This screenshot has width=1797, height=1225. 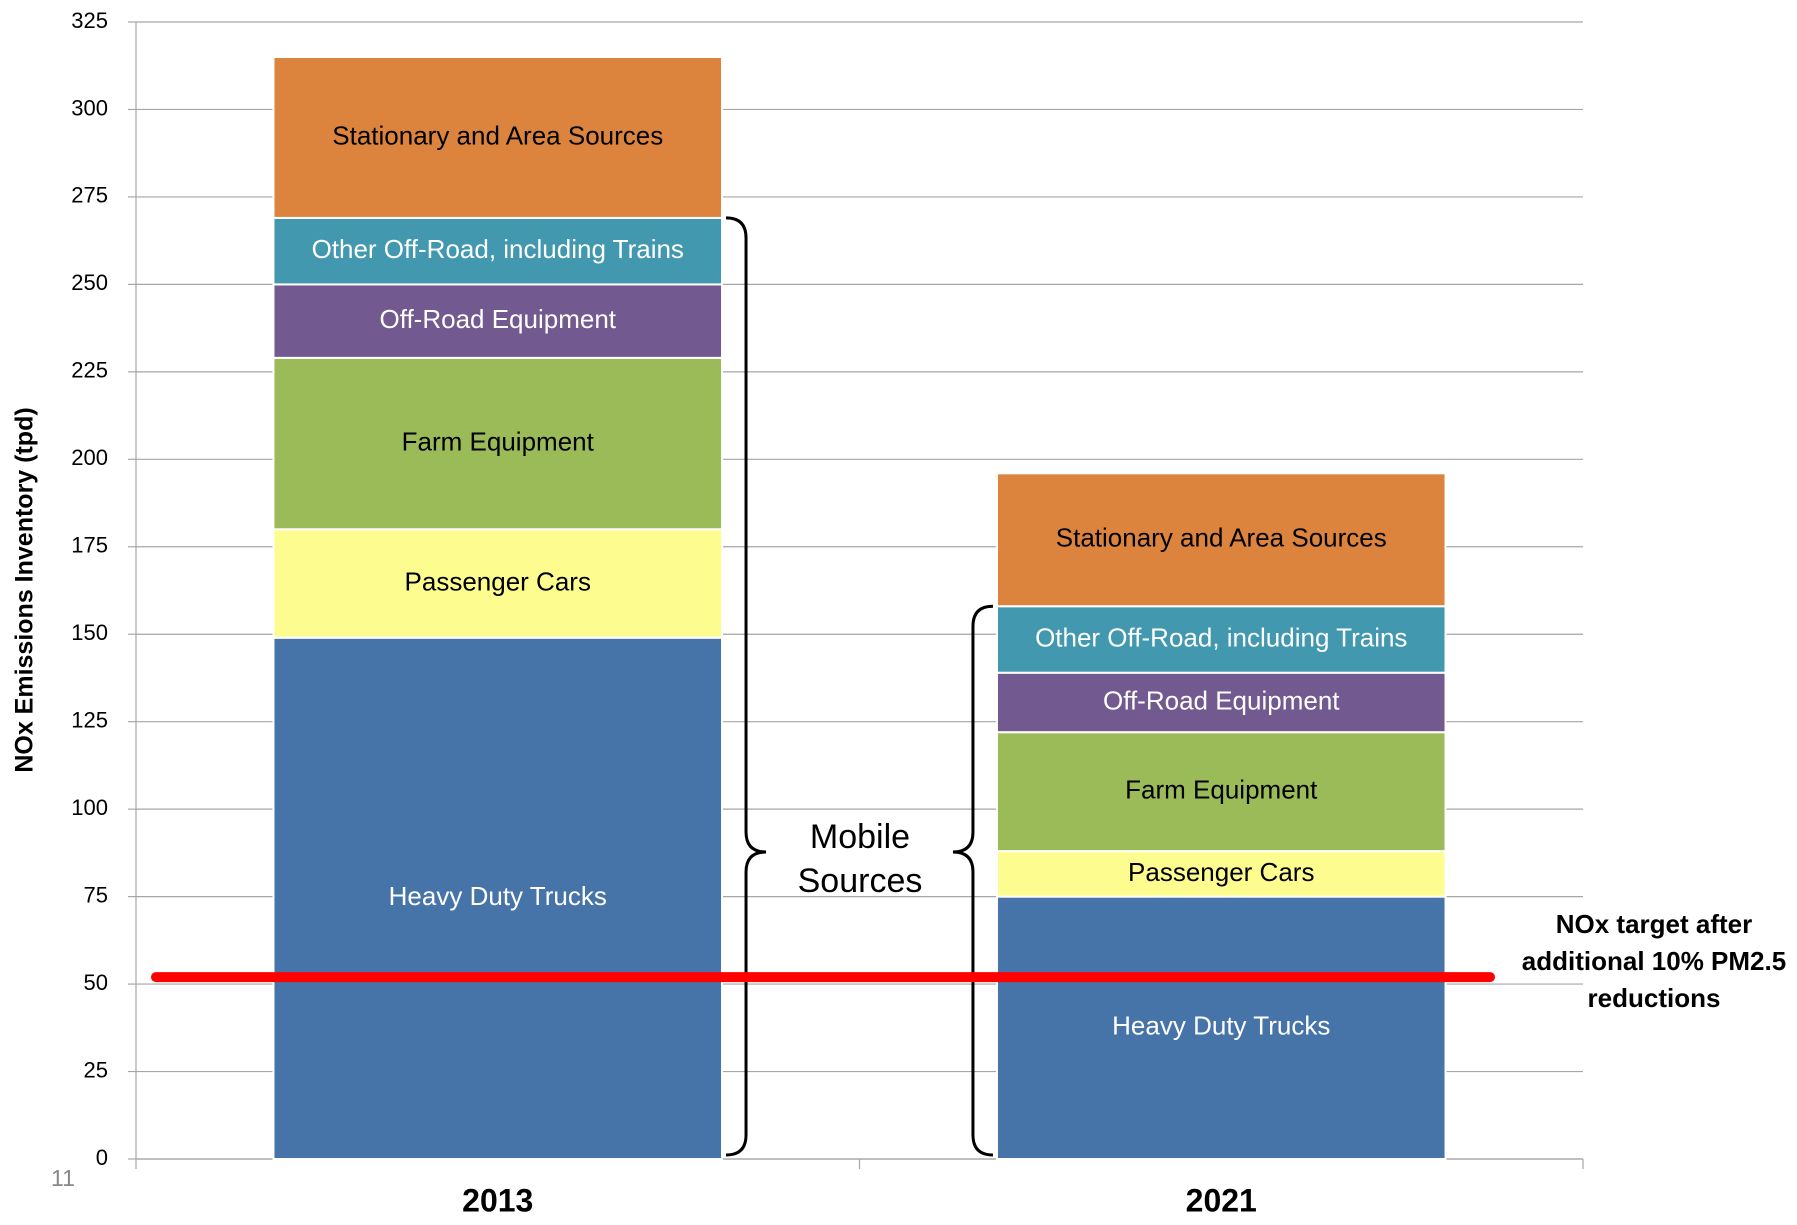 I want to click on y-tick-label: 250, so click(x=89, y=282).